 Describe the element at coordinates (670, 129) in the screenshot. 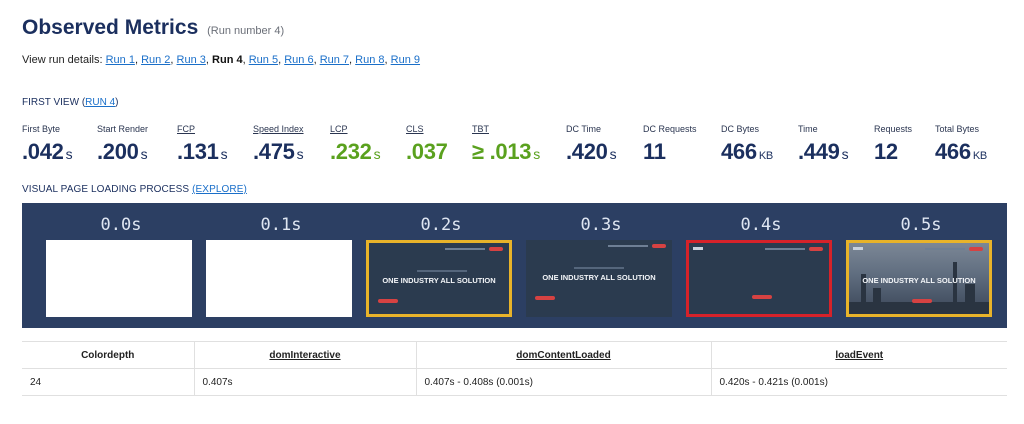

I see `metric-label: DC Requests` at that location.